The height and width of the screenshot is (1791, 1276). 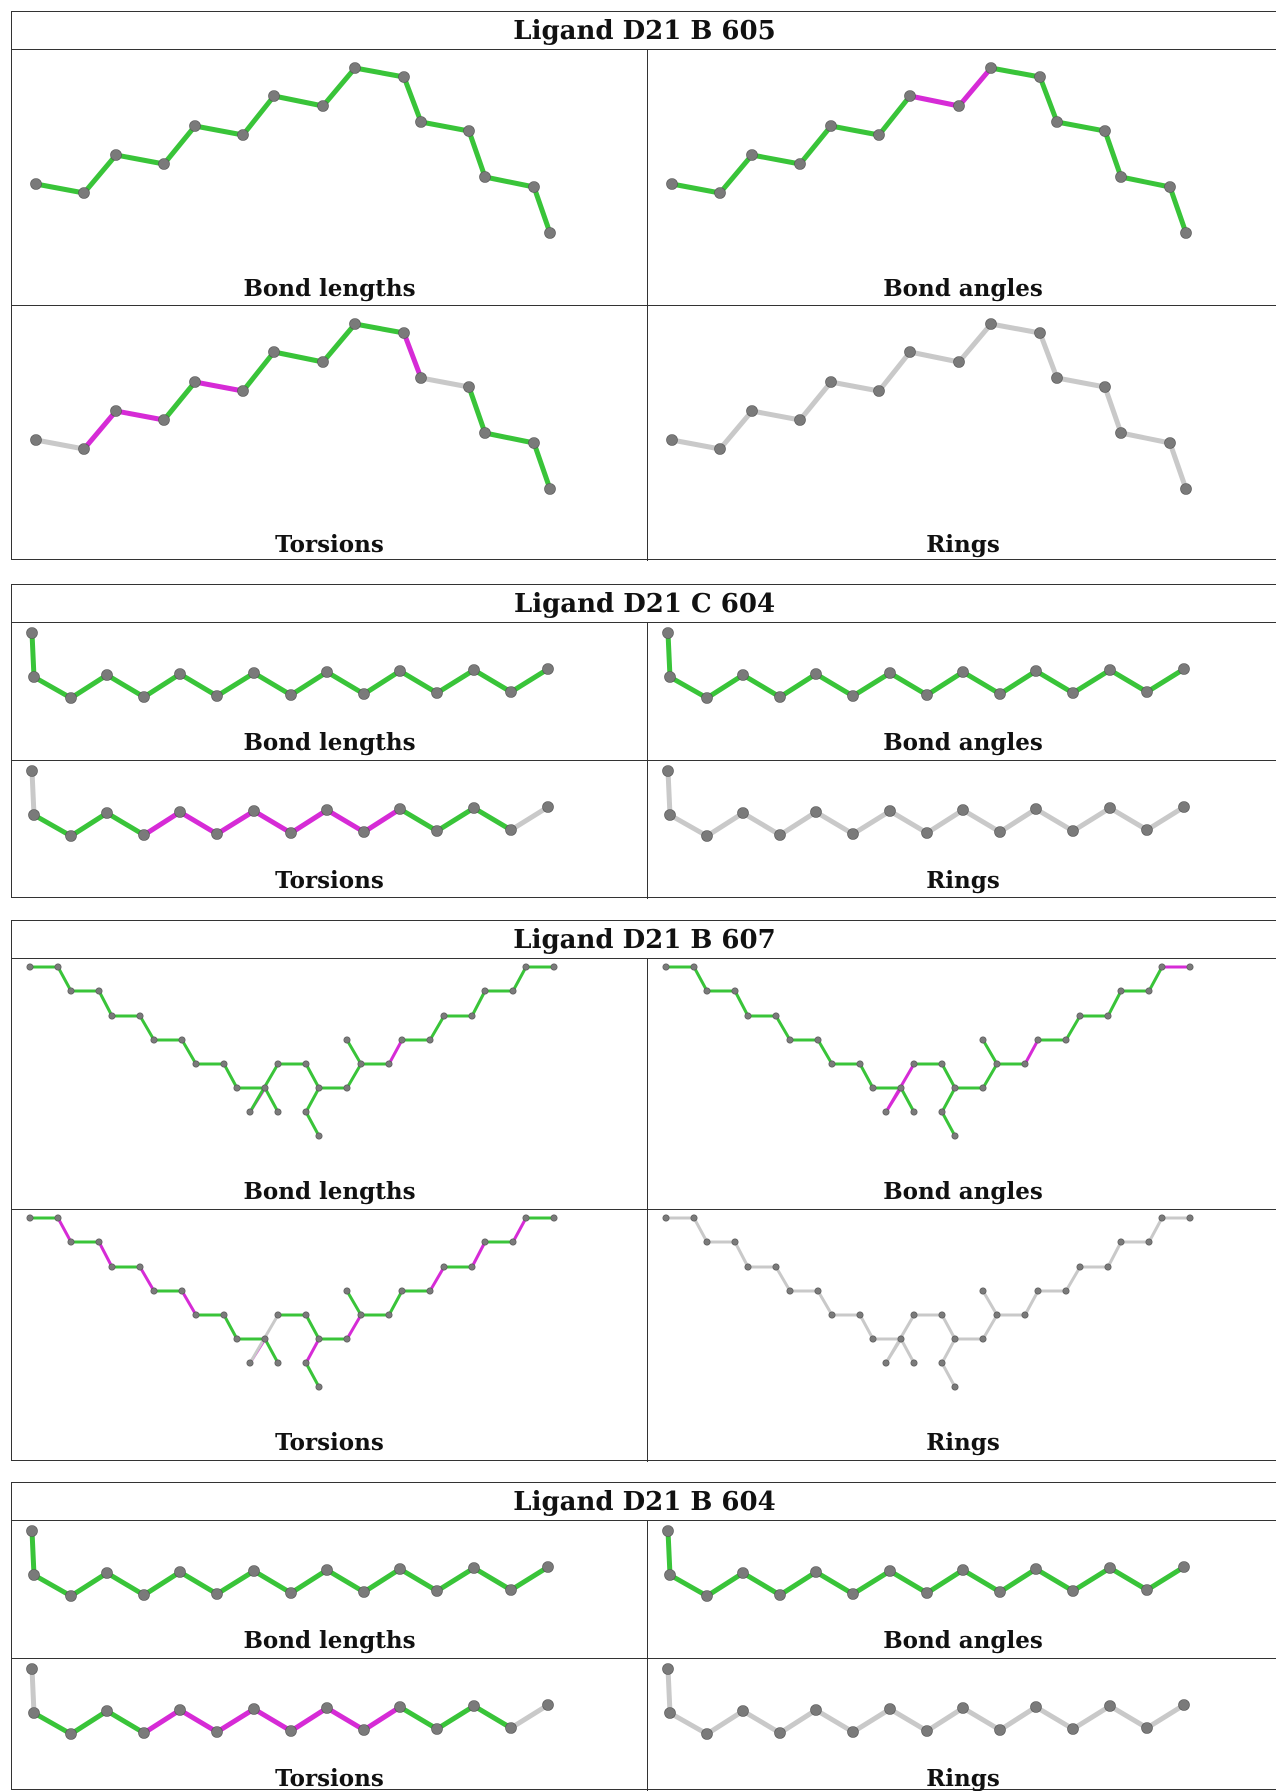 I want to click on panel-caption: Bond angles, so click(x=963, y=742).